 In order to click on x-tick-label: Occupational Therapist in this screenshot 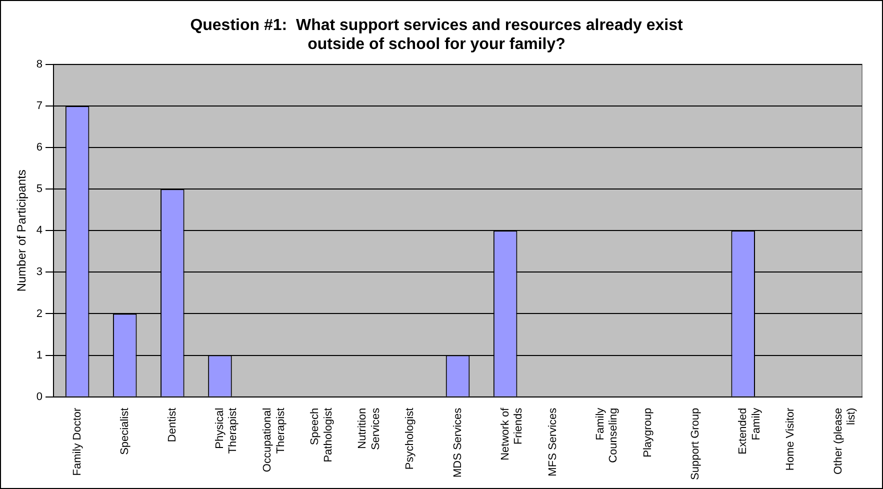, I will do `click(274, 440)`.